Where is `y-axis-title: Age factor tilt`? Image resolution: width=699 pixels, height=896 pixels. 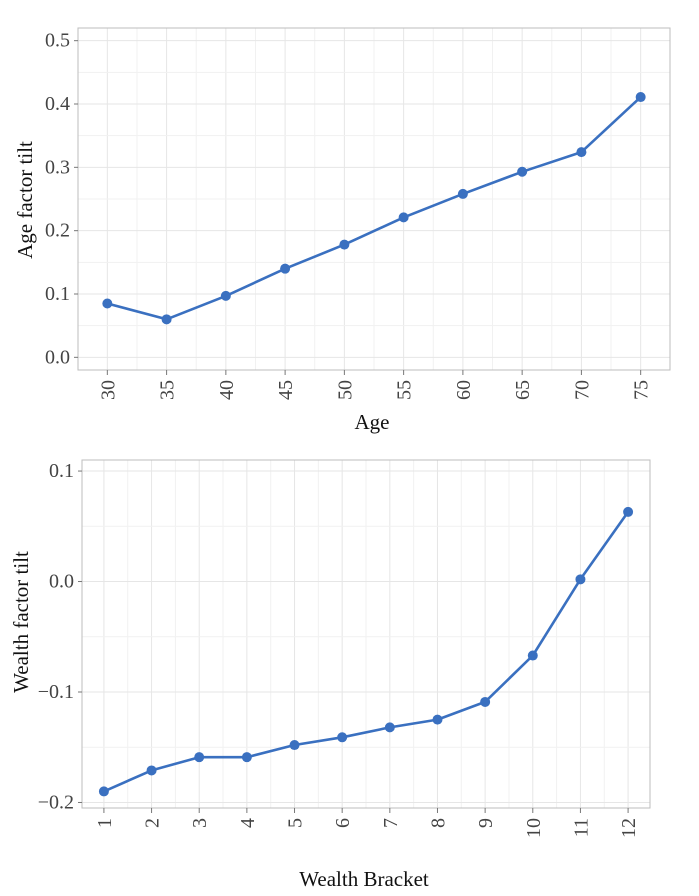
y-axis-title: Age factor tilt is located at coordinates (25, 200).